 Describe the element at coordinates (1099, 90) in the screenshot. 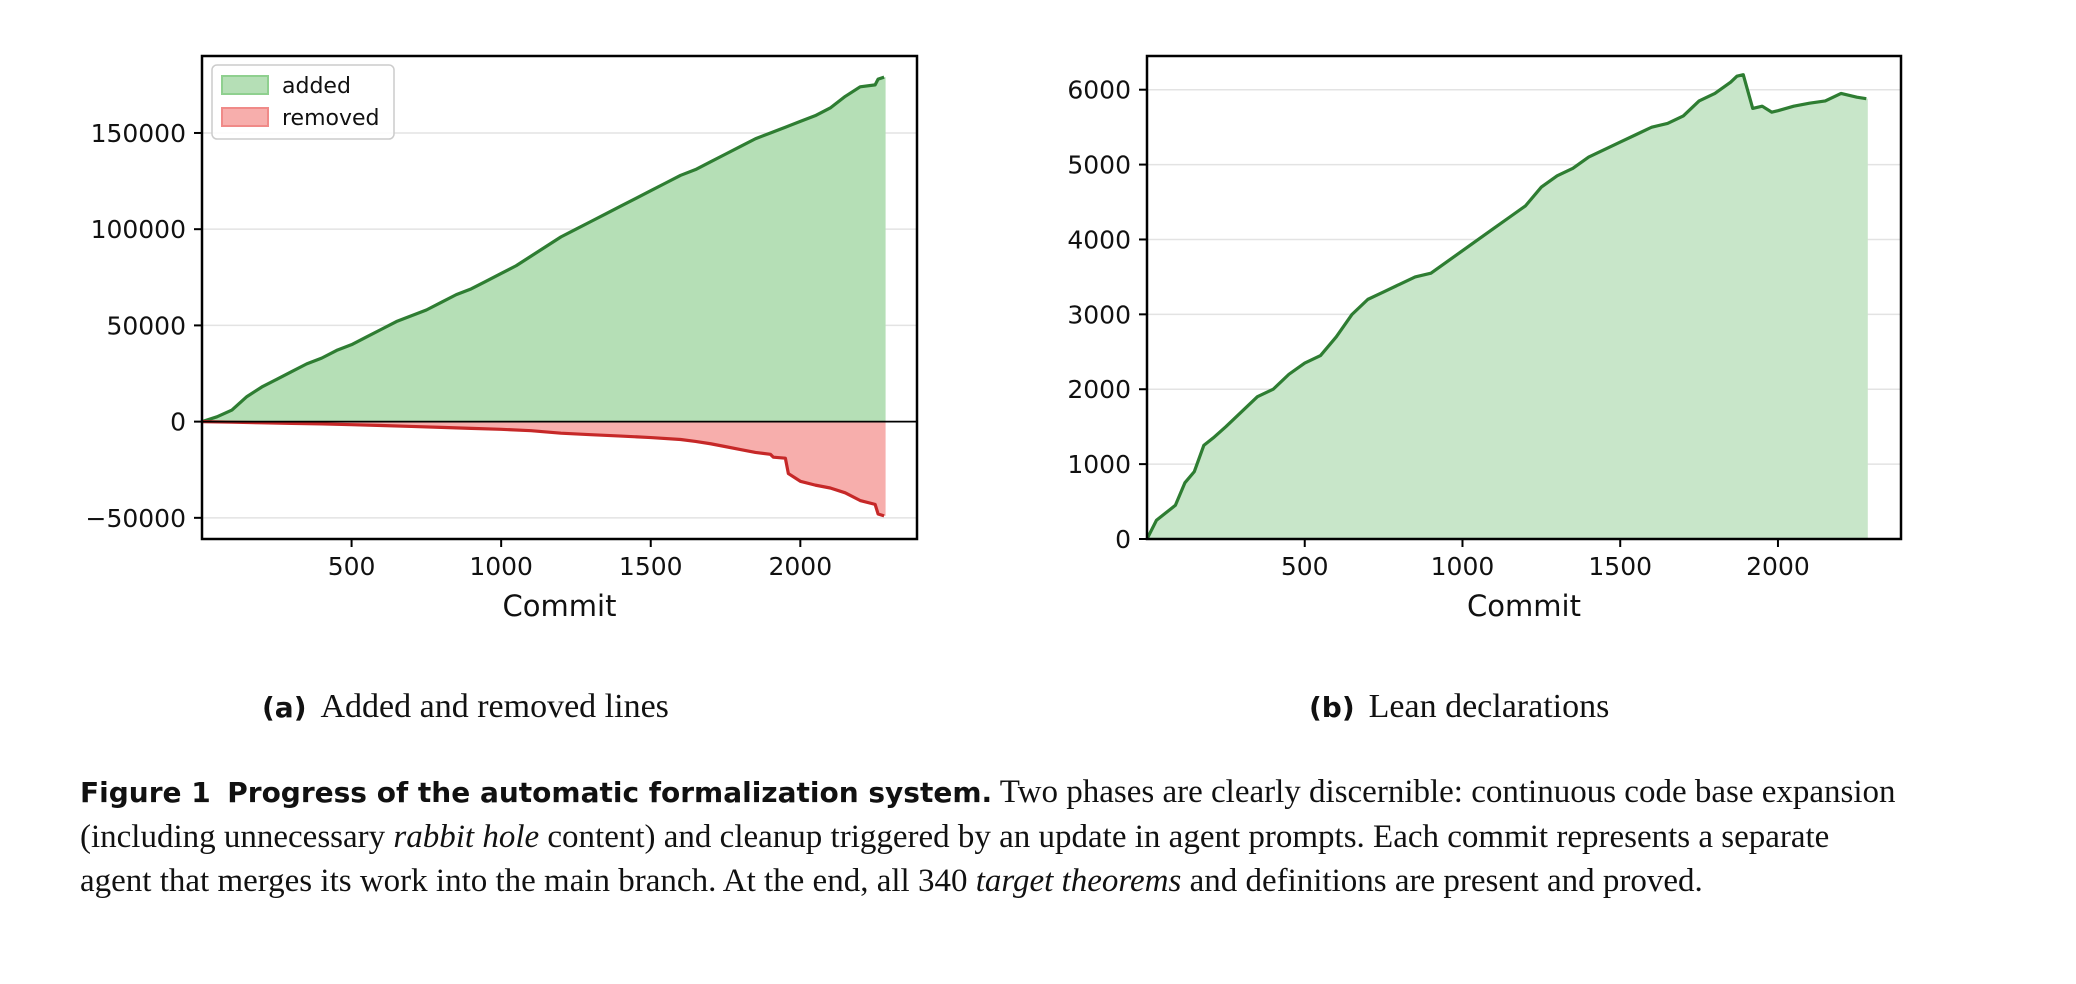

I see `y-tick-label: 6000` at that location.